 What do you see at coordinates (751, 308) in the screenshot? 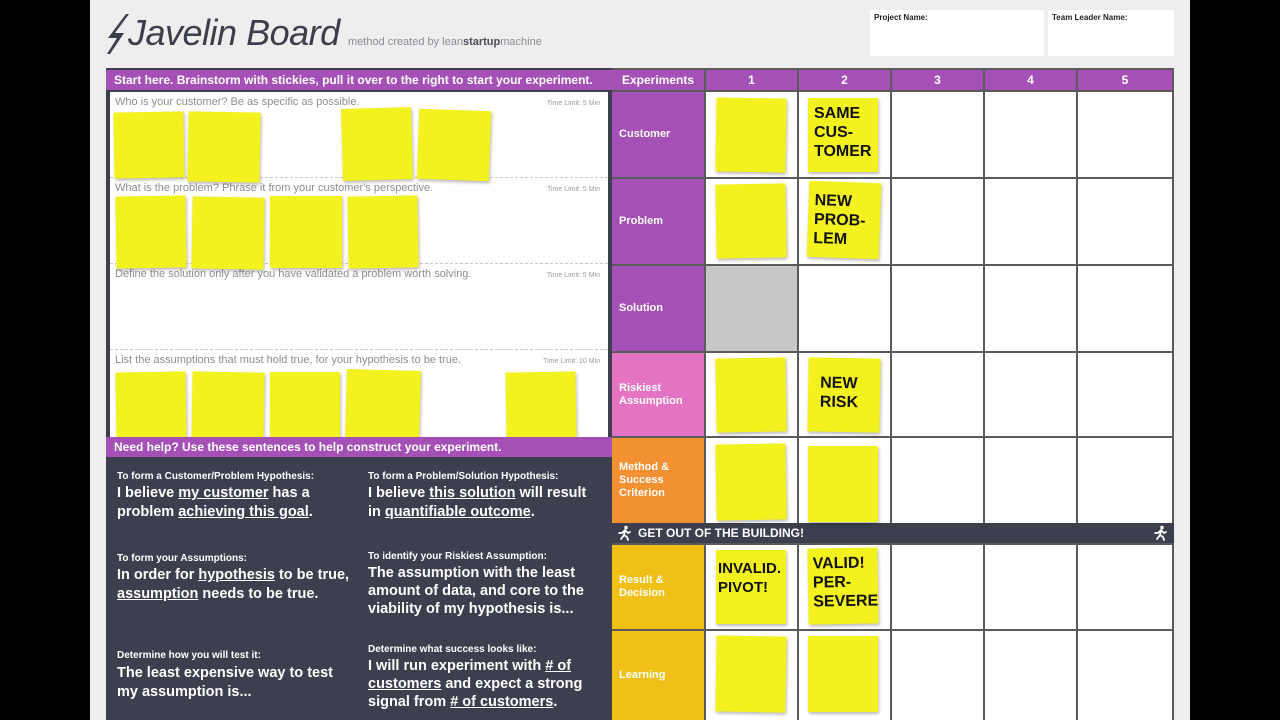
I see `grid-cell-disabled` at bounding box center [751, 308].